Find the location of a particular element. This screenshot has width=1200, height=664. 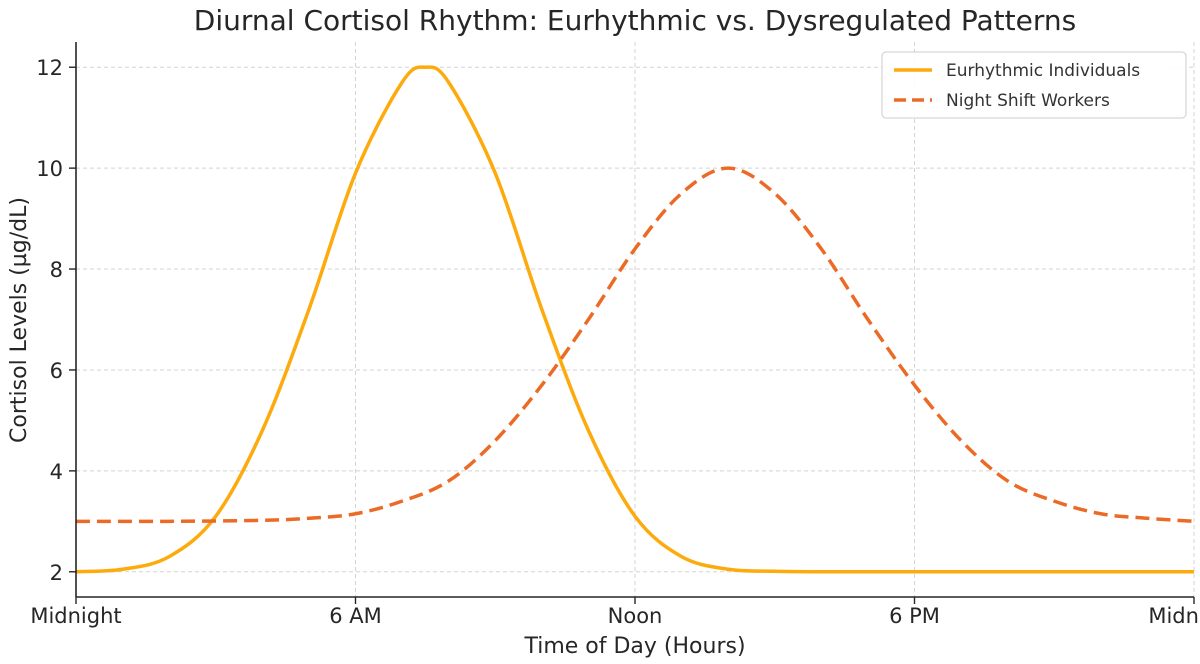

y-tick-label: 2 is located at coordinates (56, 573).